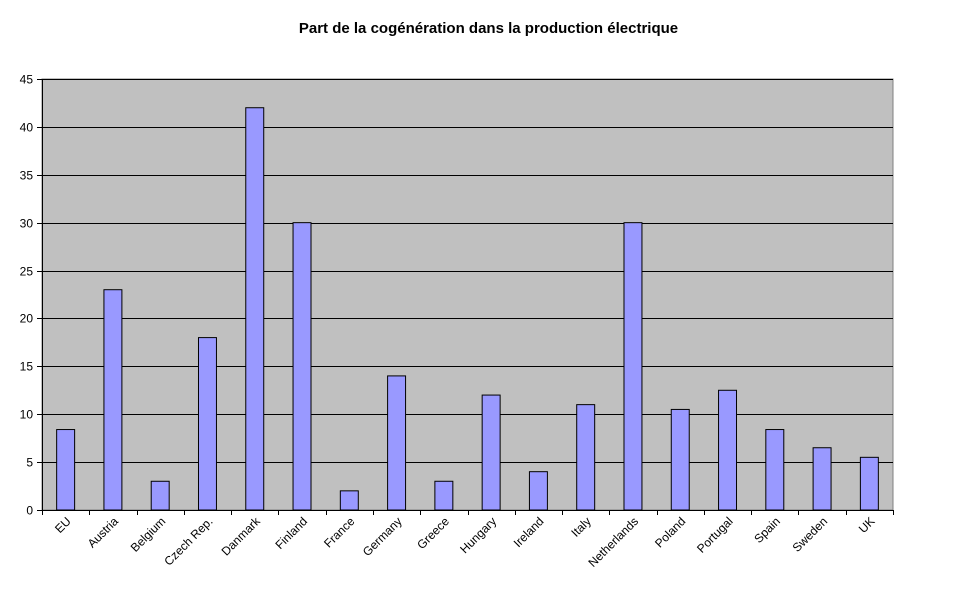 Image resolution: width=977 pixels, height=600 pixels. I want to click on x-tick-label: Germany, so click(382, 536).